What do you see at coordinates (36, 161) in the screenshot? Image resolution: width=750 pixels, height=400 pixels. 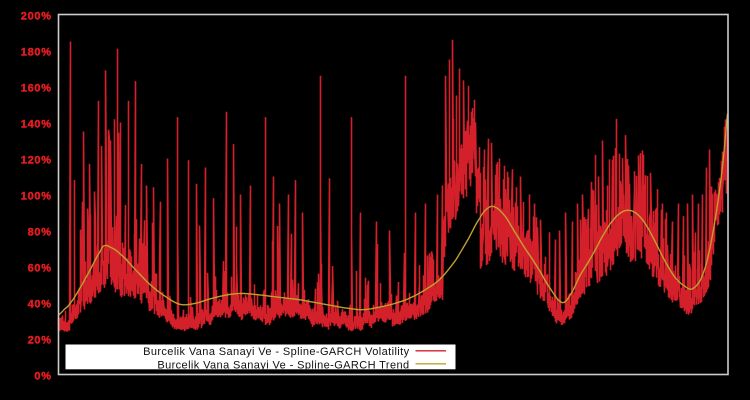 I see `svg-text: 120%` at bounding box center [36, 161].